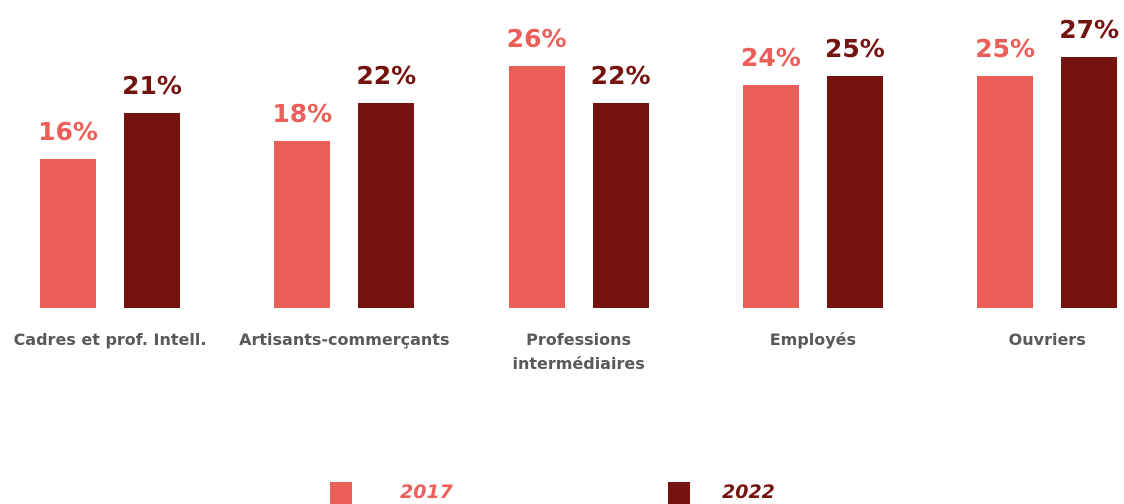  I want to click on value-label: 18%, so click(302, 113).